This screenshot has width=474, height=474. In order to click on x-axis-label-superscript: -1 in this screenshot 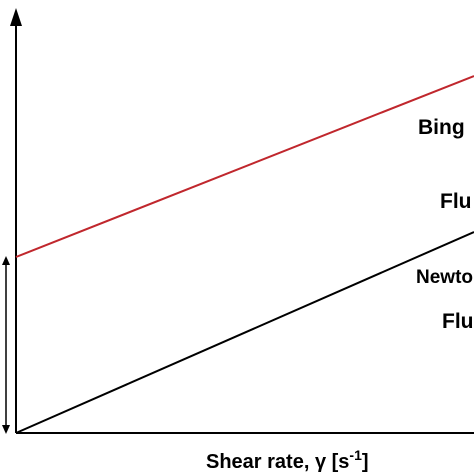, I will do `click(355, 455)`.